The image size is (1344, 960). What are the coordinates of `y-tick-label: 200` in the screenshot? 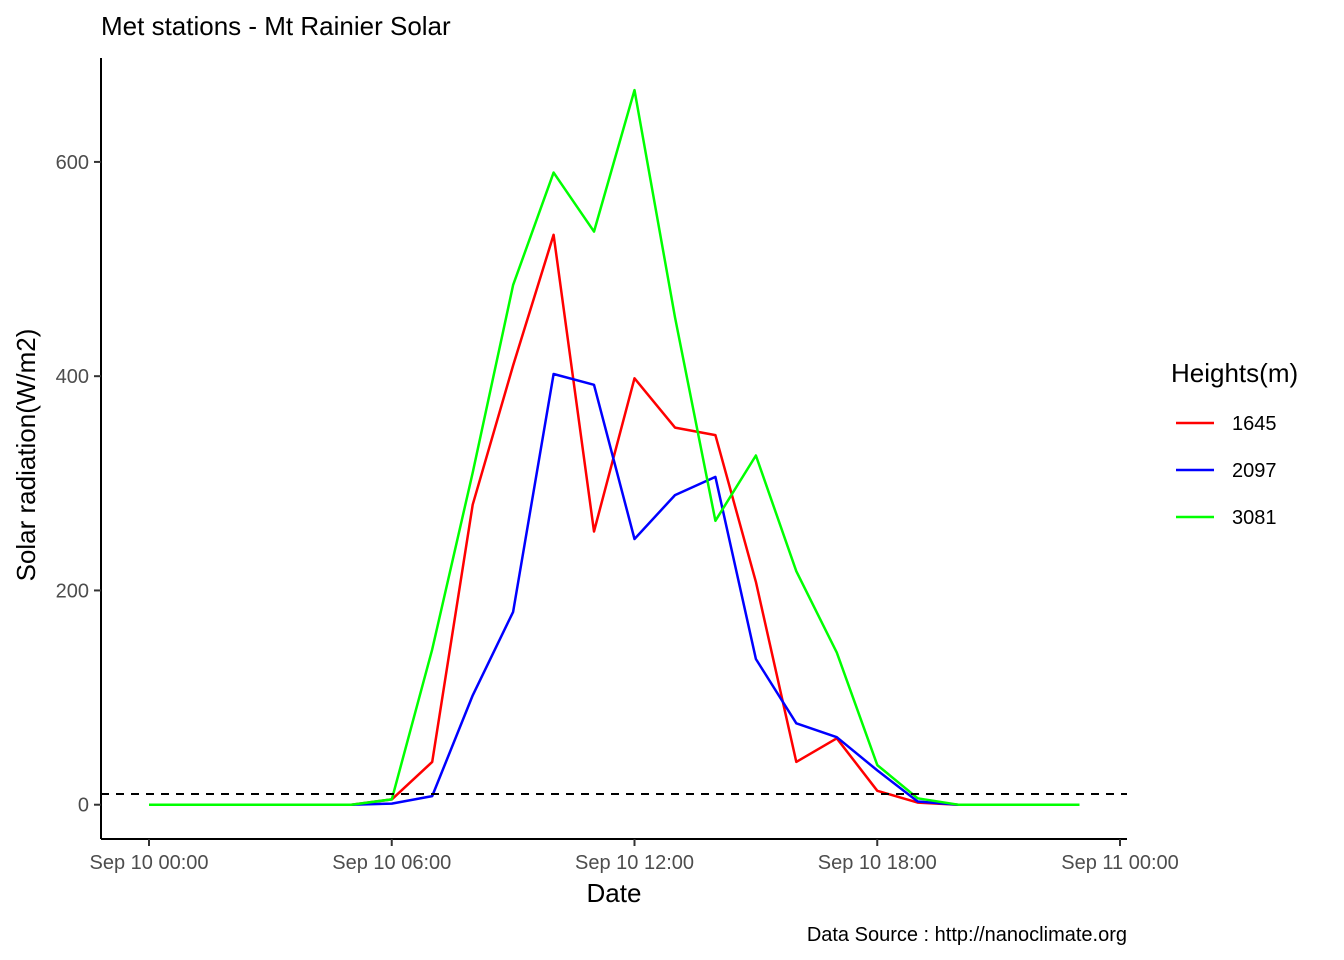 It's located at (72, 591).